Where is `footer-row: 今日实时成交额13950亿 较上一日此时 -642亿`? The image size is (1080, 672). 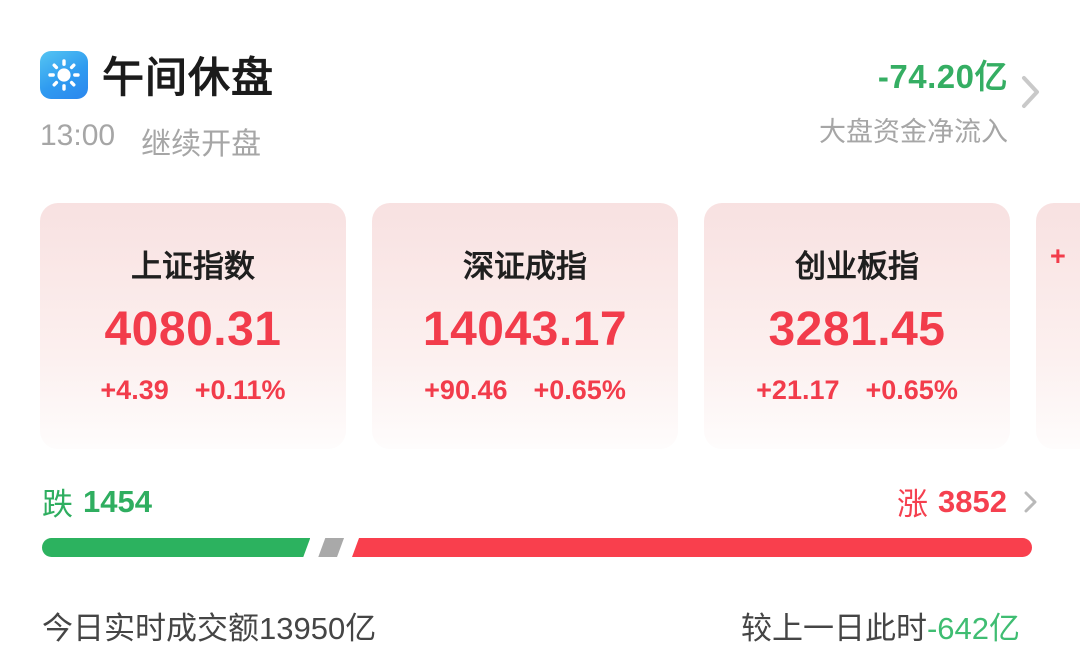 footer-row: 今日实时成交额13950亿 较上一日此时 -642亿 is located at coordinates (540, 625).